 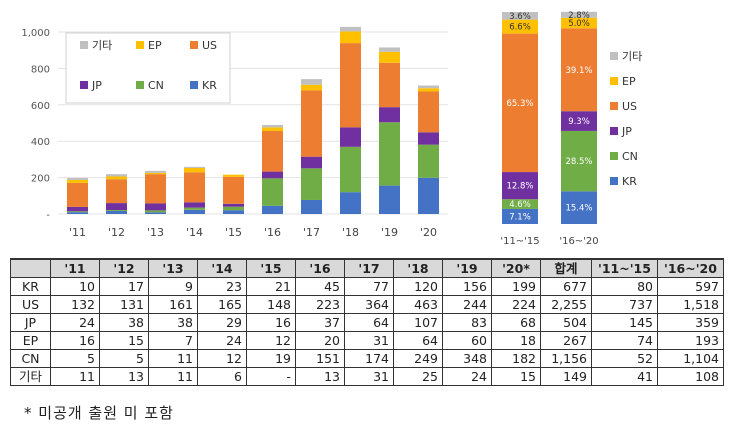 I want to click on table-row: CN 5 5 11 12 19 151 174 249 348 182 1,156 52 1,104, so click(x=367, y=358).